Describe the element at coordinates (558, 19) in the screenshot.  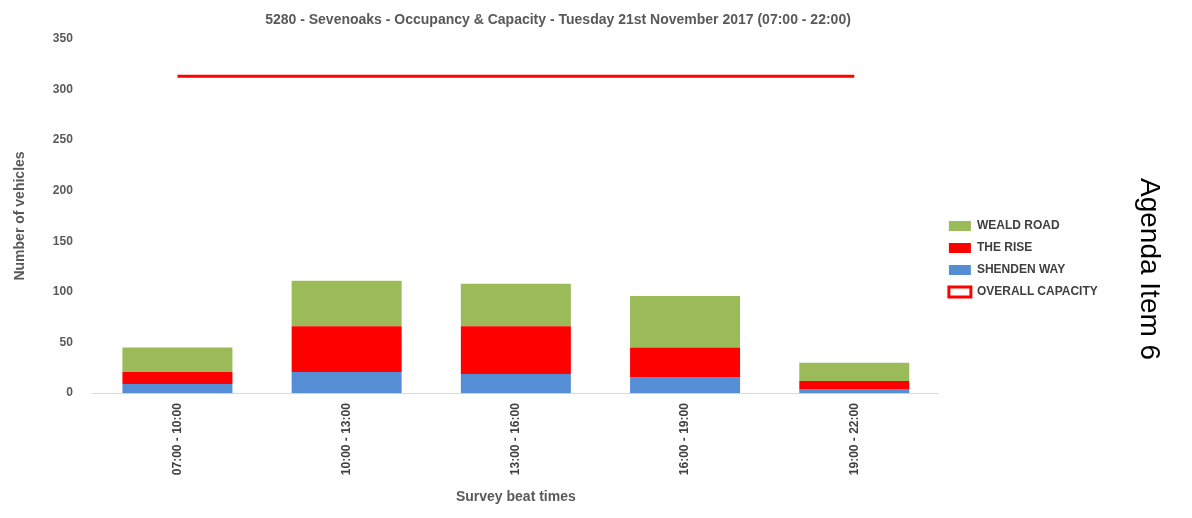
I see `chart-title: 5280 - Sevenoaks - Occupancy & Capacity - Tuesday 21st November 2017 (07:00 - 22:00)` at that location.